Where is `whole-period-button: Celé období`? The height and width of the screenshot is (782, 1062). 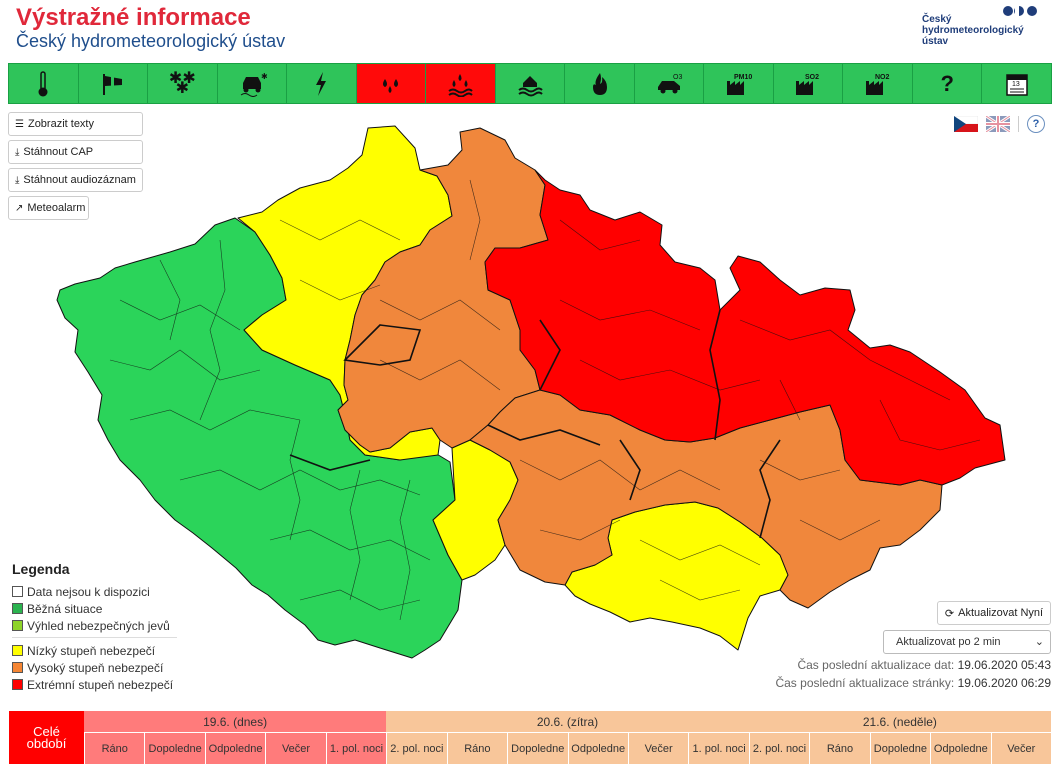
whole-period-button: Celé období is located at coordinates (46, 737).